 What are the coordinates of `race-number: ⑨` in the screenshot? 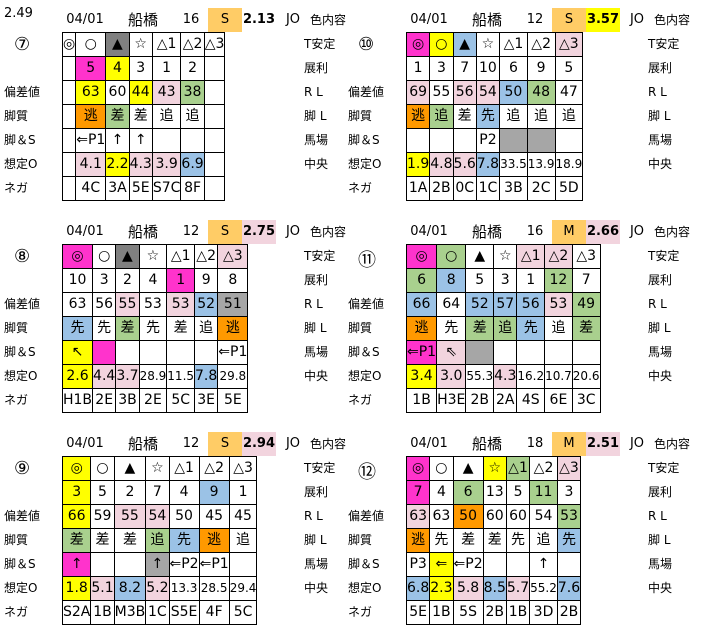 It's located at (22, 468).